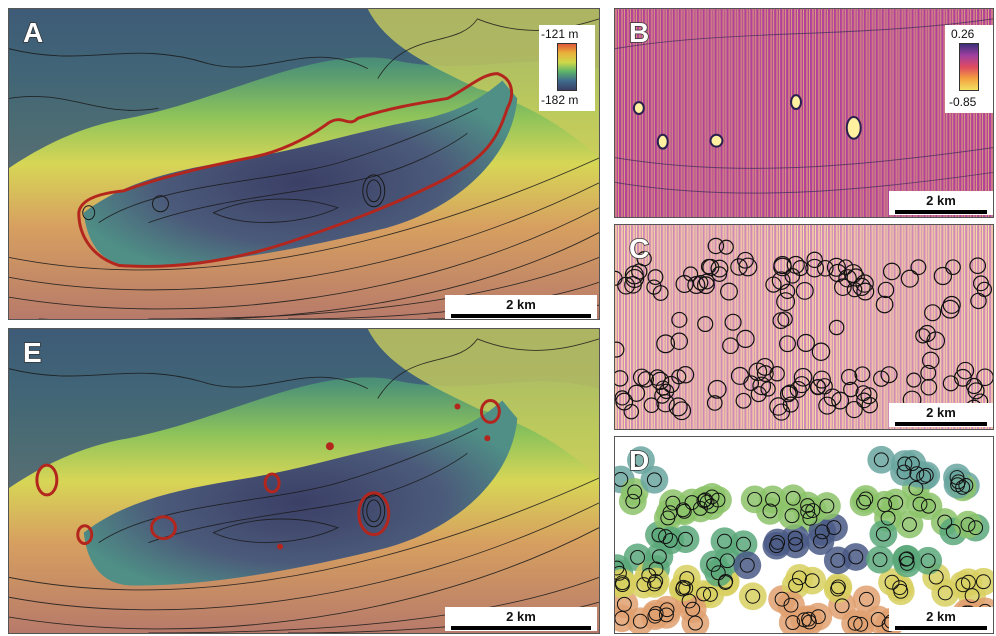  I want to click on curvature-map-b, so click(804, 113).